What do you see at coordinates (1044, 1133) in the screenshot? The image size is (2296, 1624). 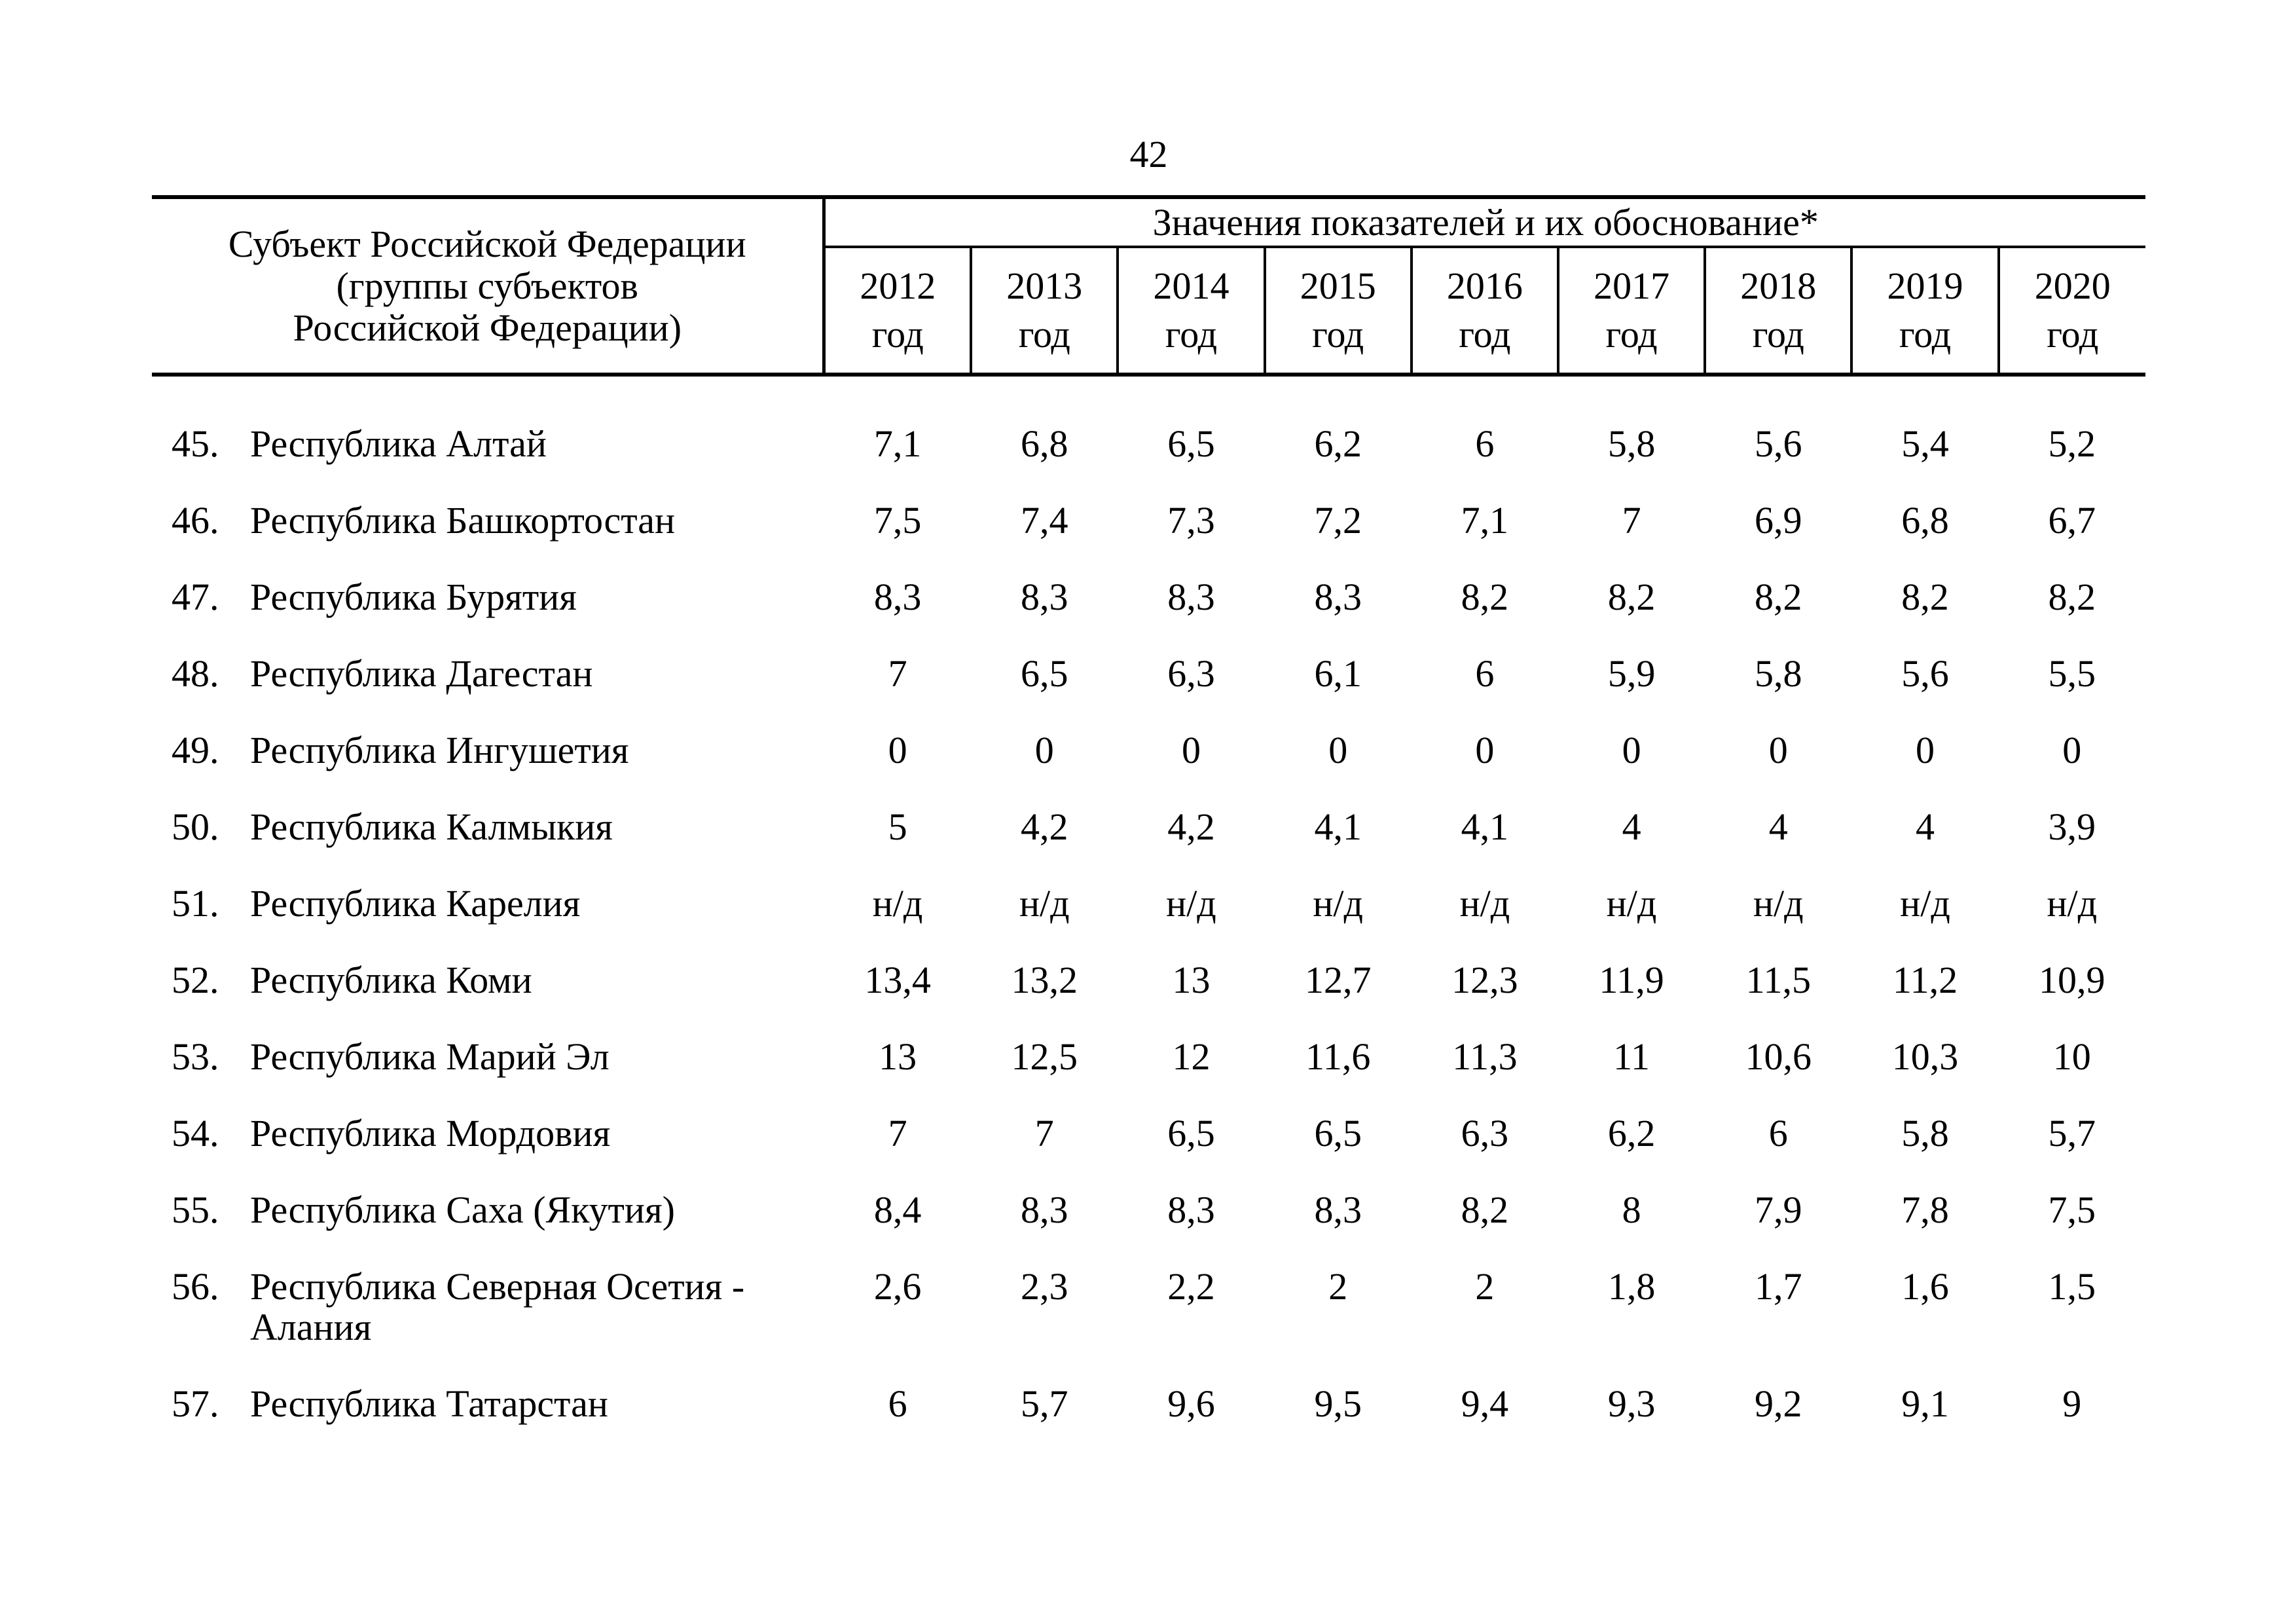 I see `value-cell: 7` at bounding box center [1044, 1133].